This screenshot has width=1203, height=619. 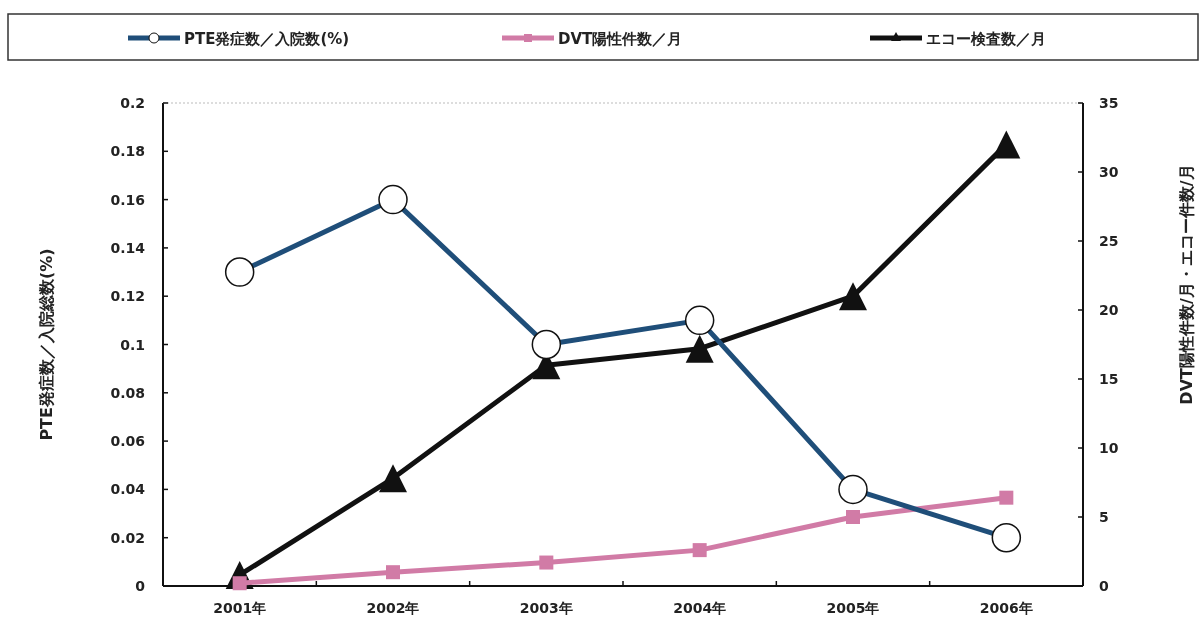 What do you see at coordinates (132, 344) in the screenshot?
I see `y-tick-label: 0.1` at bounding box center [132, 344].